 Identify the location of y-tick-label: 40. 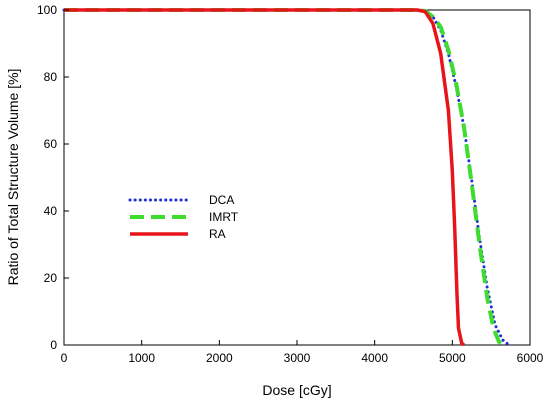
(51, 211).